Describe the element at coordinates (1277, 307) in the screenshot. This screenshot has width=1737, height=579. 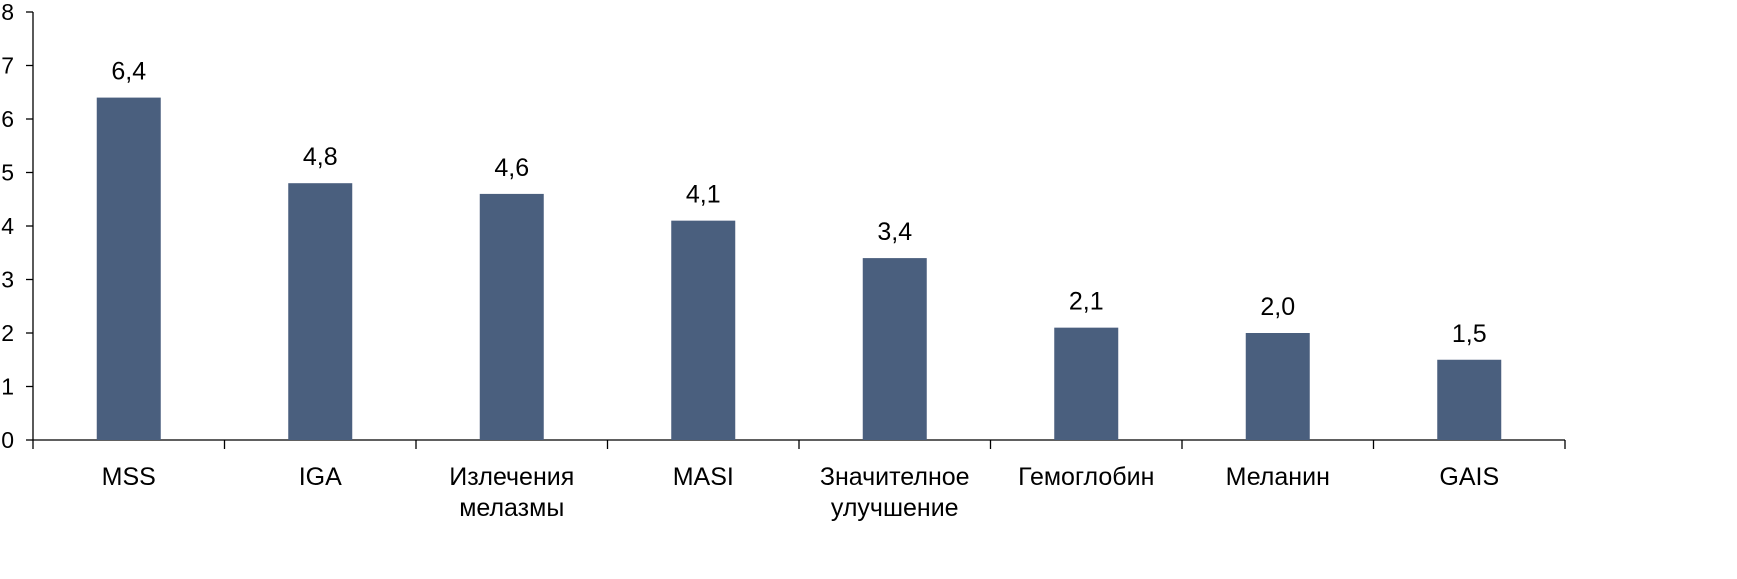
I see `data-label: 2,0` at that location.